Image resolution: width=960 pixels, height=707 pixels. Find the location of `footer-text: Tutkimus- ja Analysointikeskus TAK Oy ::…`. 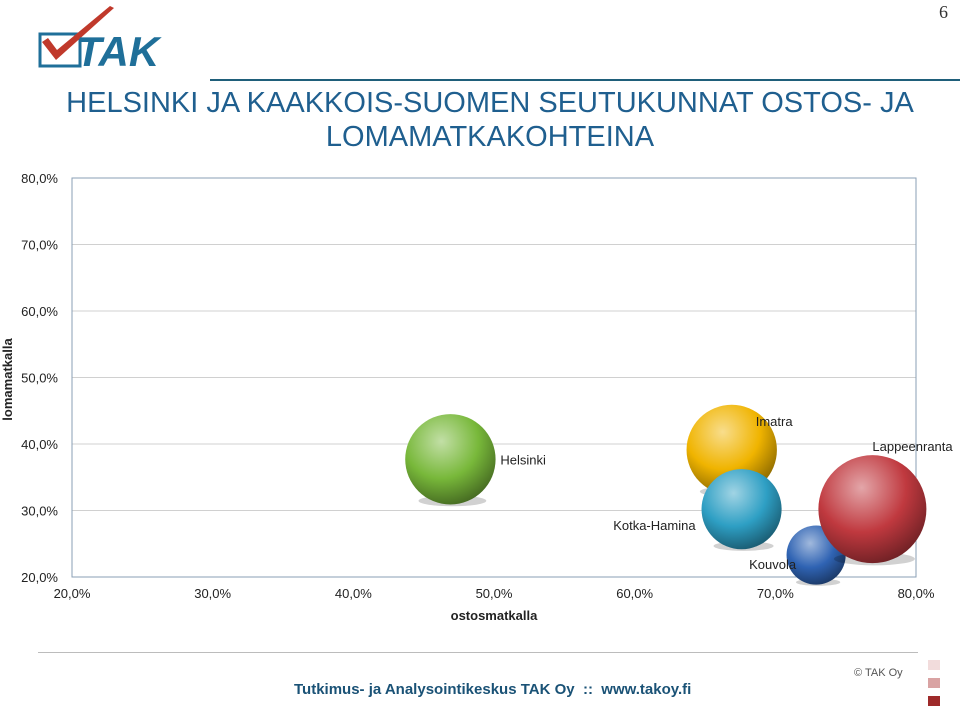

footer-text: Tutkimus- ja Analysointikeskus TAK Oy ::… is located at coordinates (493, 689).